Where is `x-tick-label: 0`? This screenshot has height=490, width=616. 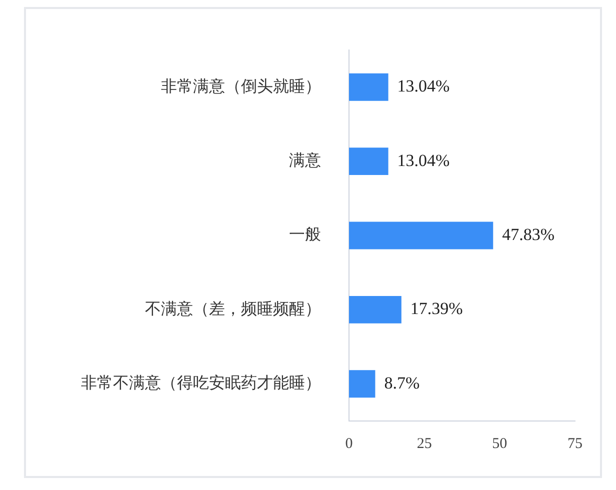
x-tick-label: 0 is located at coordinates (349, 444).